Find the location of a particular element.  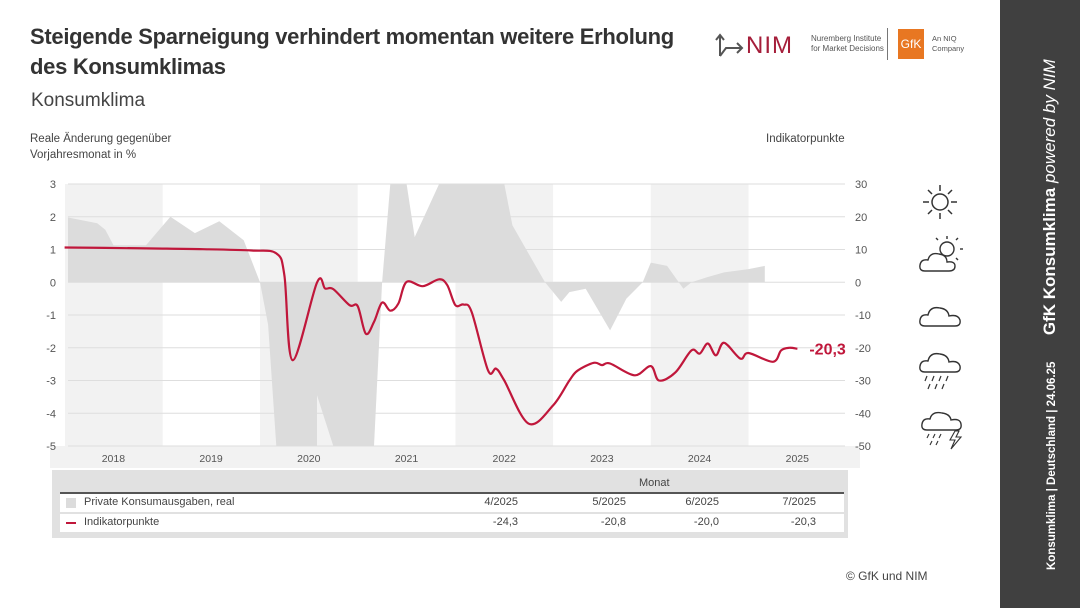

nim-arrow-icon is located at coordinates (729, 45).